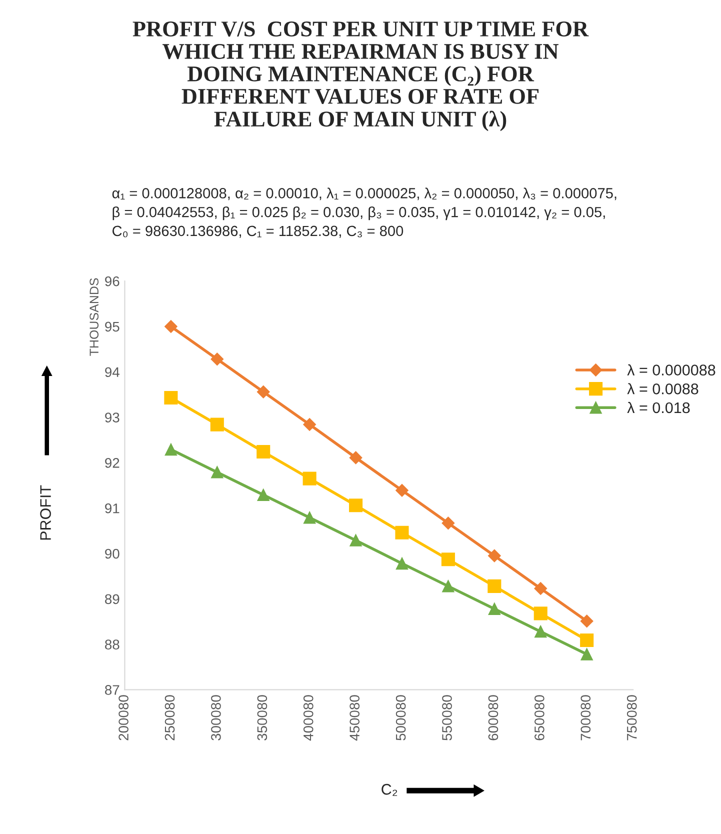 Image resolution: width=721 pixels, height=834 pixels. I want to click on y-tick-label: 95, so click(112, 327).